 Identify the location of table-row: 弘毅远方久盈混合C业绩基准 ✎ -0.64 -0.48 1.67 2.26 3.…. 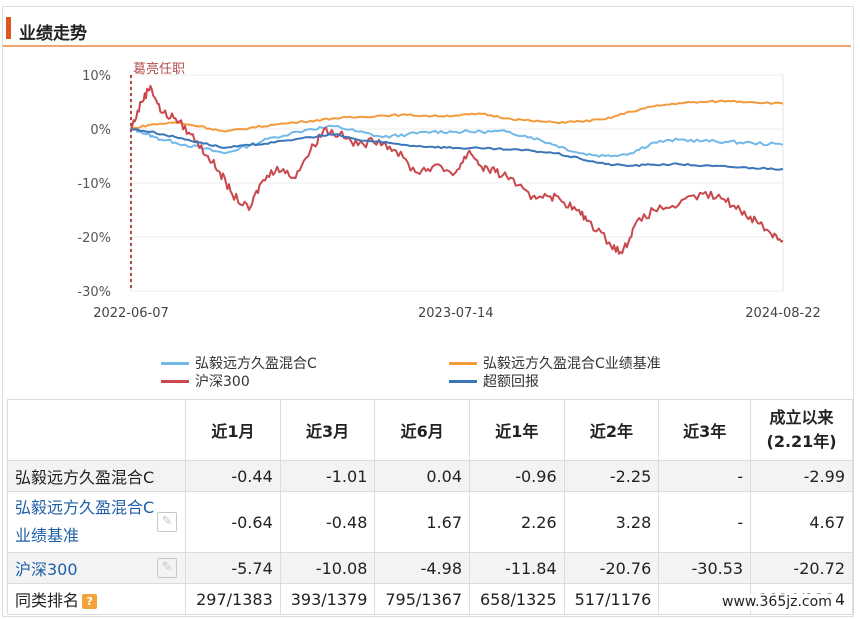
(429, 522).